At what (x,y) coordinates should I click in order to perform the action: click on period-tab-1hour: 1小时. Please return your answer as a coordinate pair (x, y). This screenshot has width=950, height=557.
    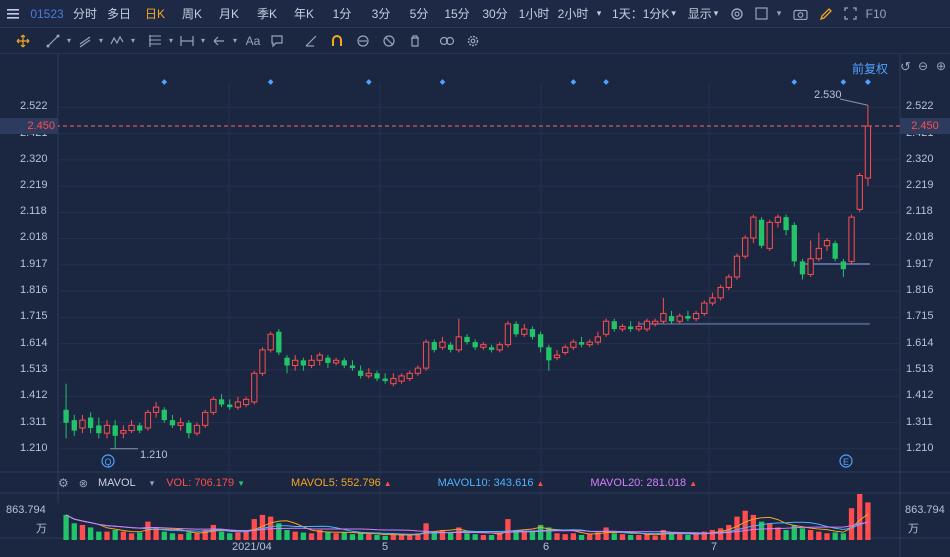
    Looking at the image, I should click on (534, 14).